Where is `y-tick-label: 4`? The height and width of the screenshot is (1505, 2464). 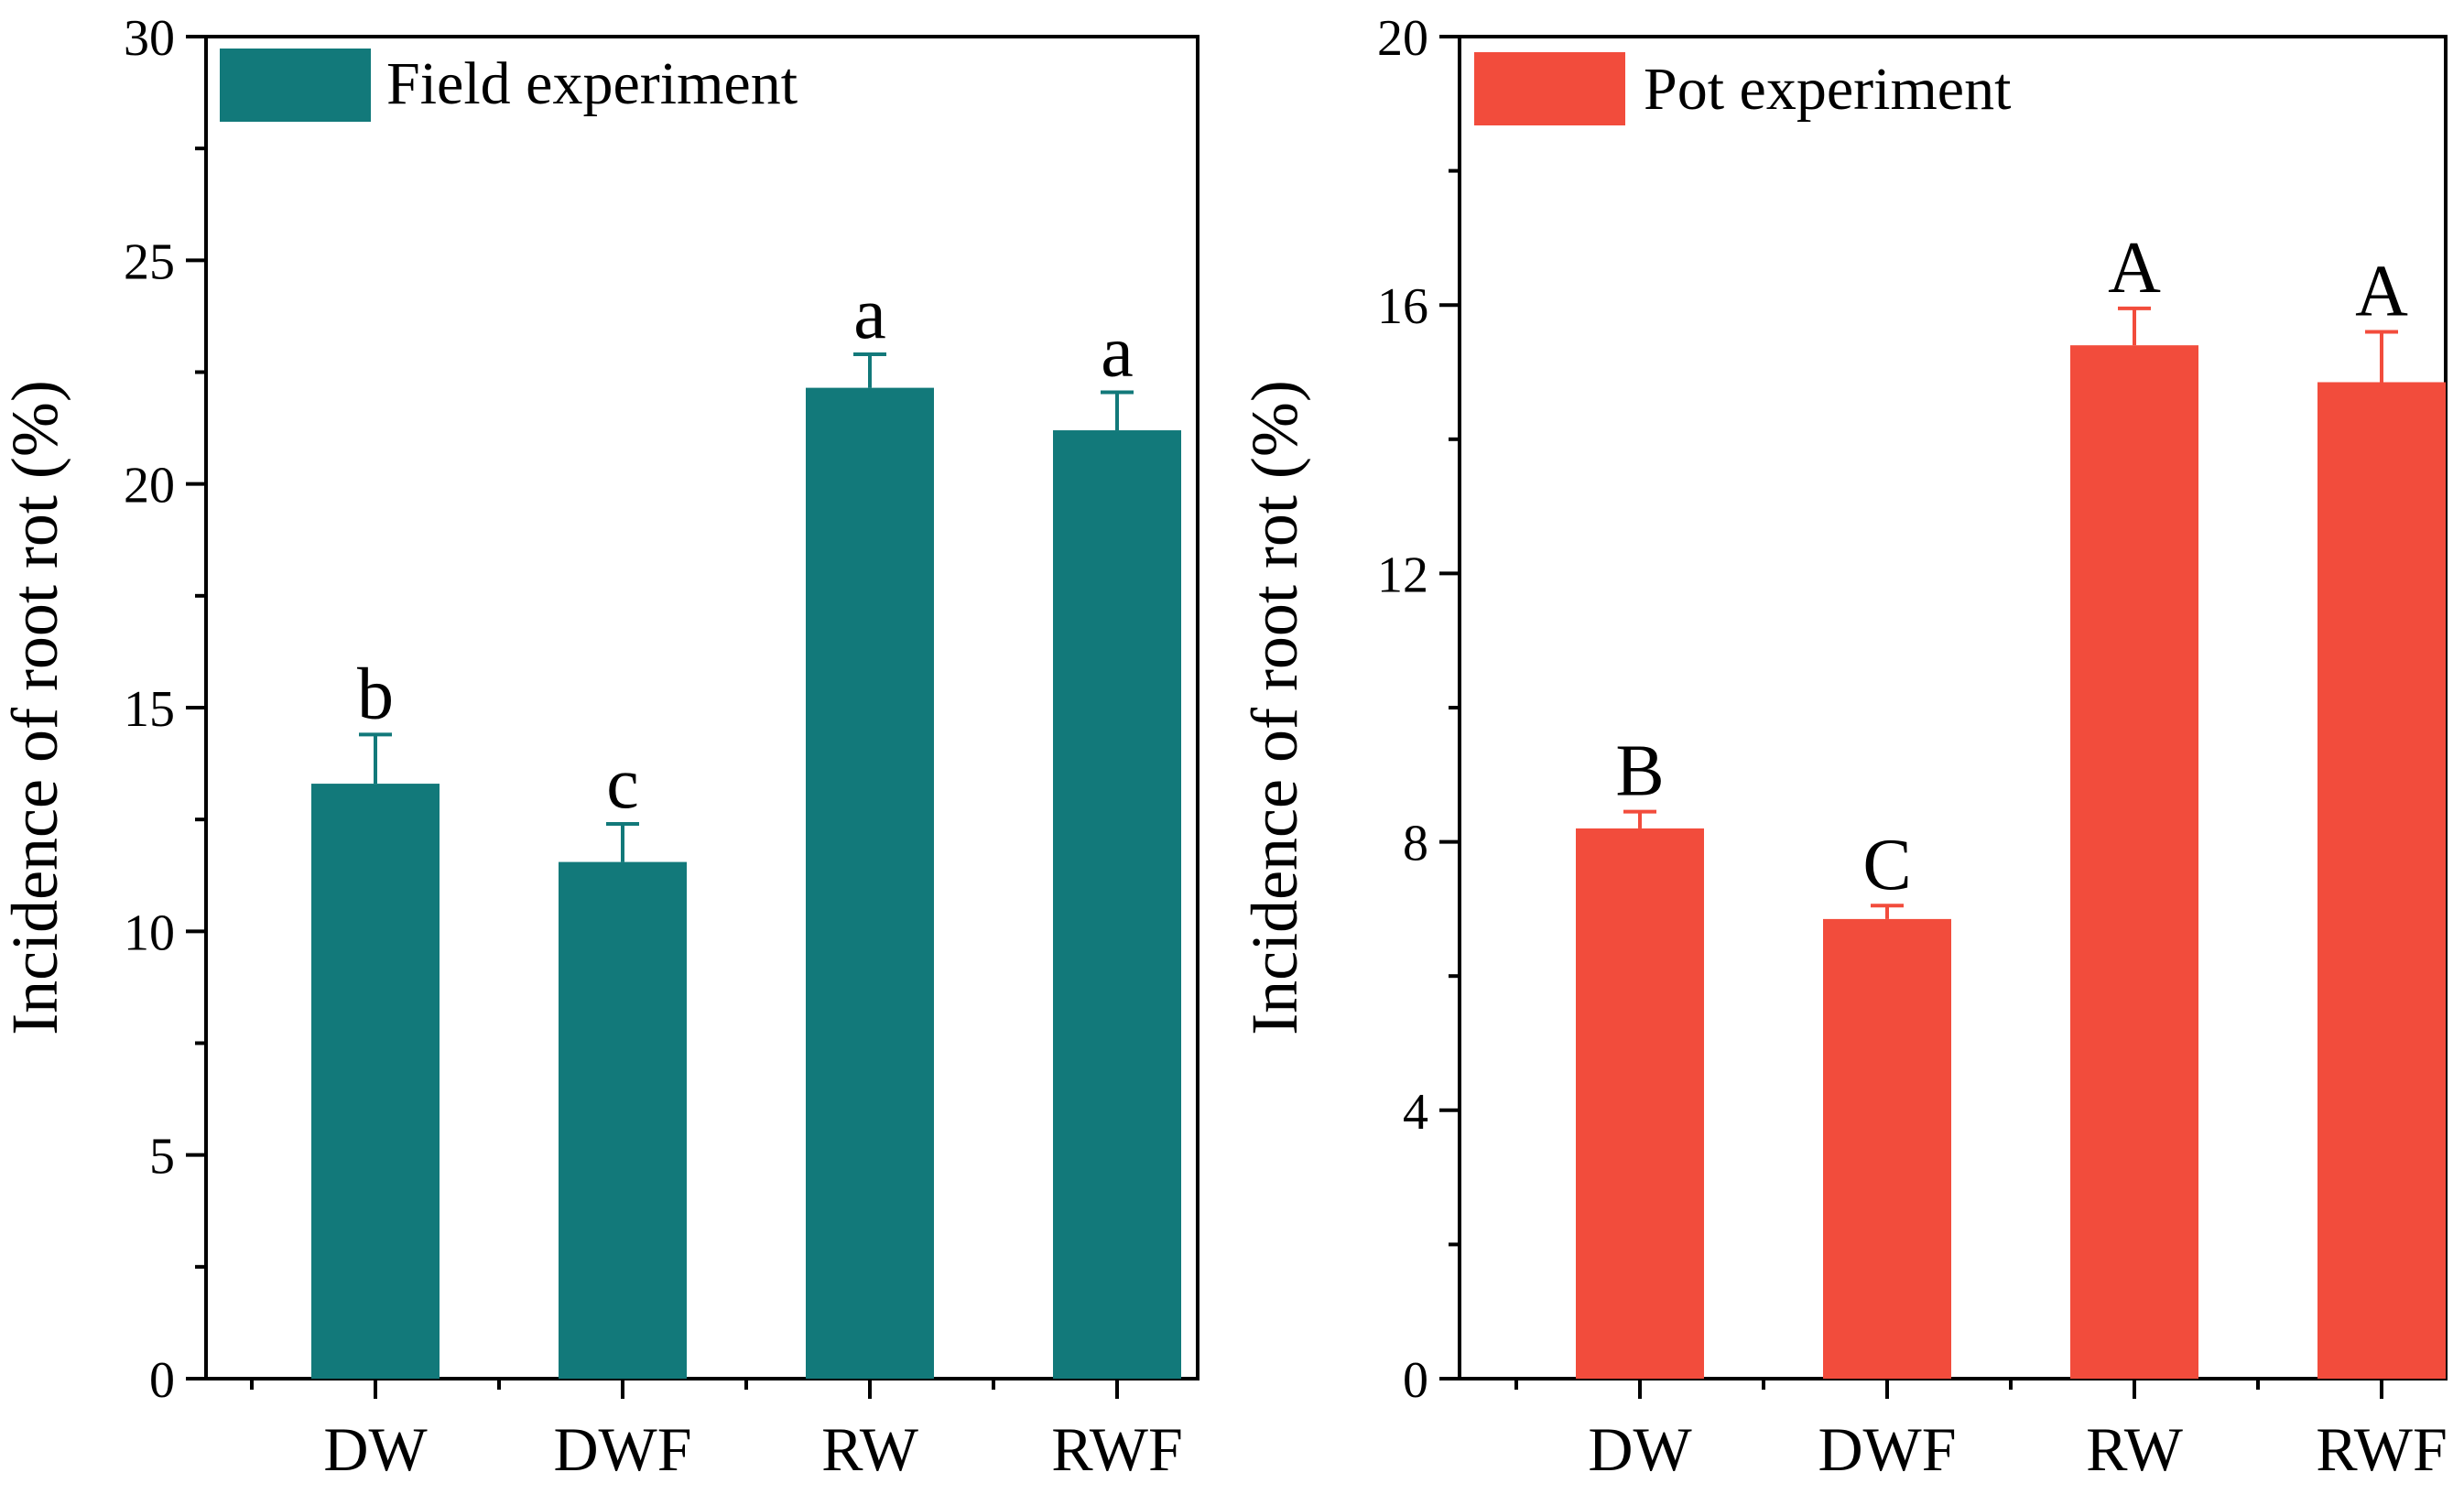
y-tick-label: 4 is located at coordinates (1415, 1112).